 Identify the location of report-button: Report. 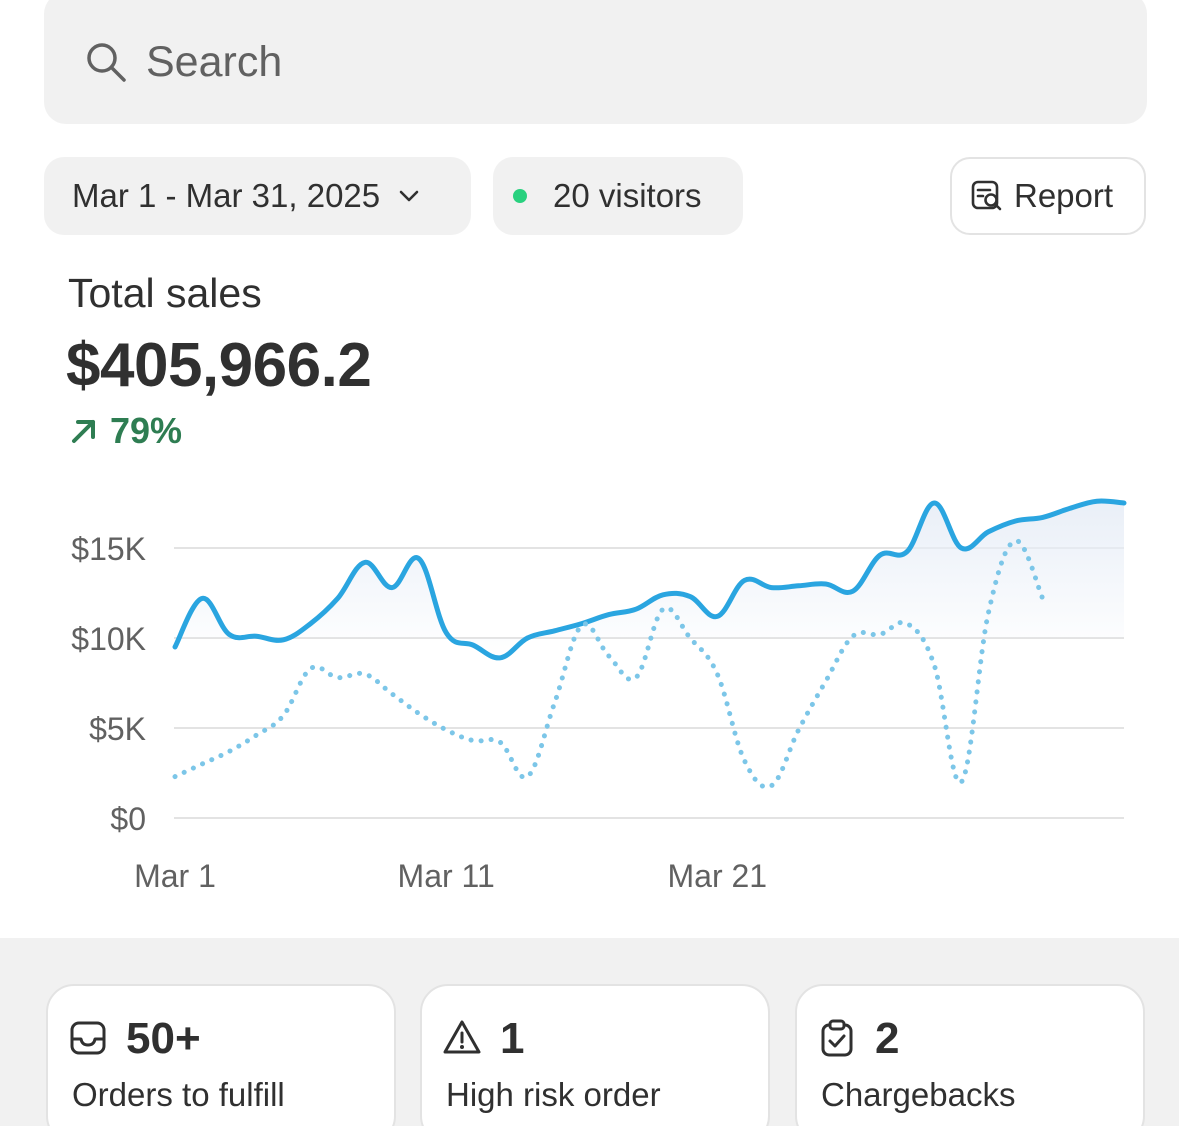
(1048, 196).